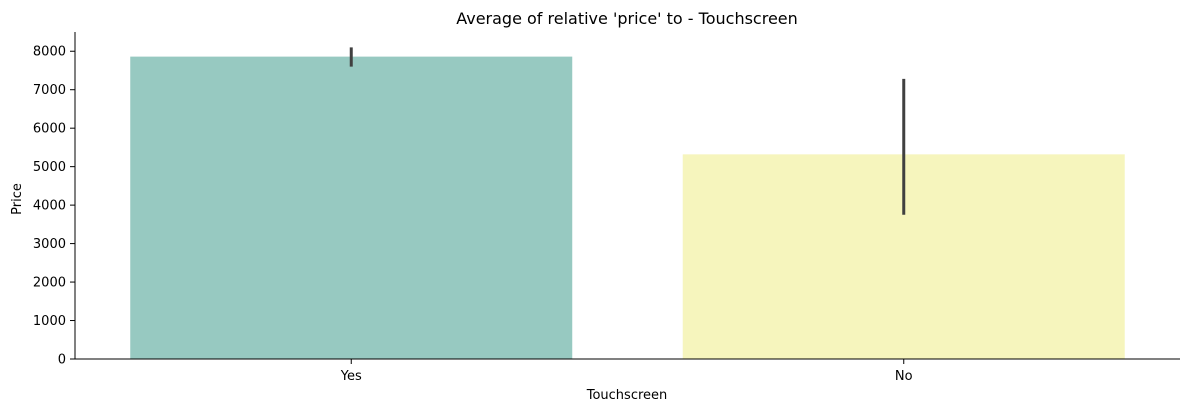 The width and height of the screenshot is (1189, 412). What do you see at coordinates (49, 167) in the screenshot?
I see `y-tick-label: 5000` at bounding box center [49, 167].